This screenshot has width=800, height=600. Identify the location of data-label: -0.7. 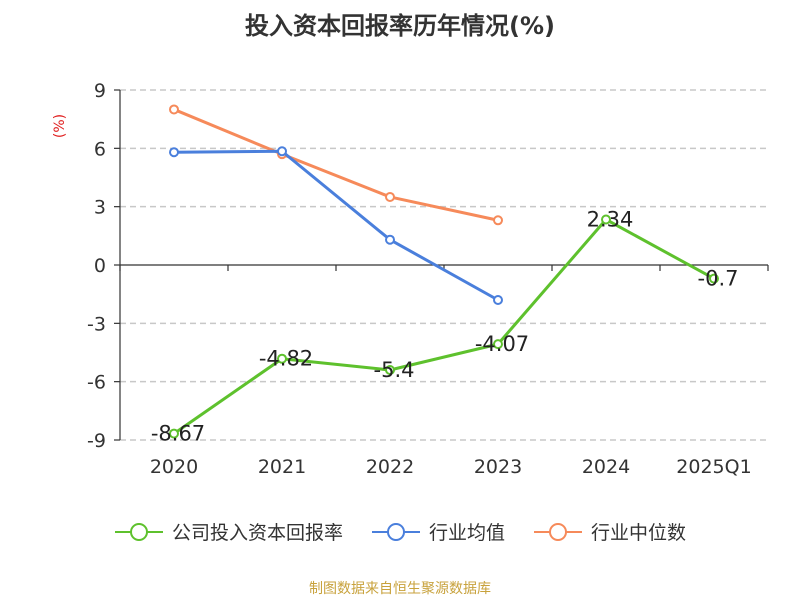
(718, 279).